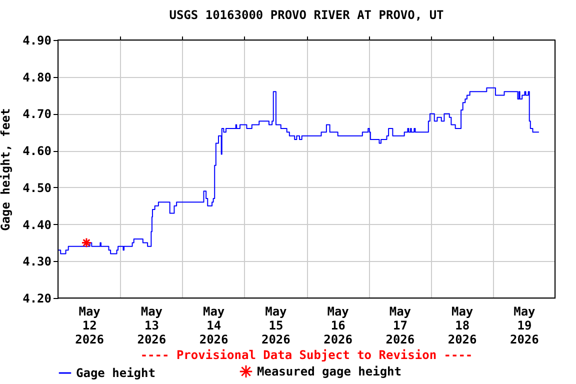 Image resolution: width=576 pixels, height=384 pixels. Describe the element at coordinates (400, 325) in the screenshot. I see `x-tick-label: May 17 2026` at that location.